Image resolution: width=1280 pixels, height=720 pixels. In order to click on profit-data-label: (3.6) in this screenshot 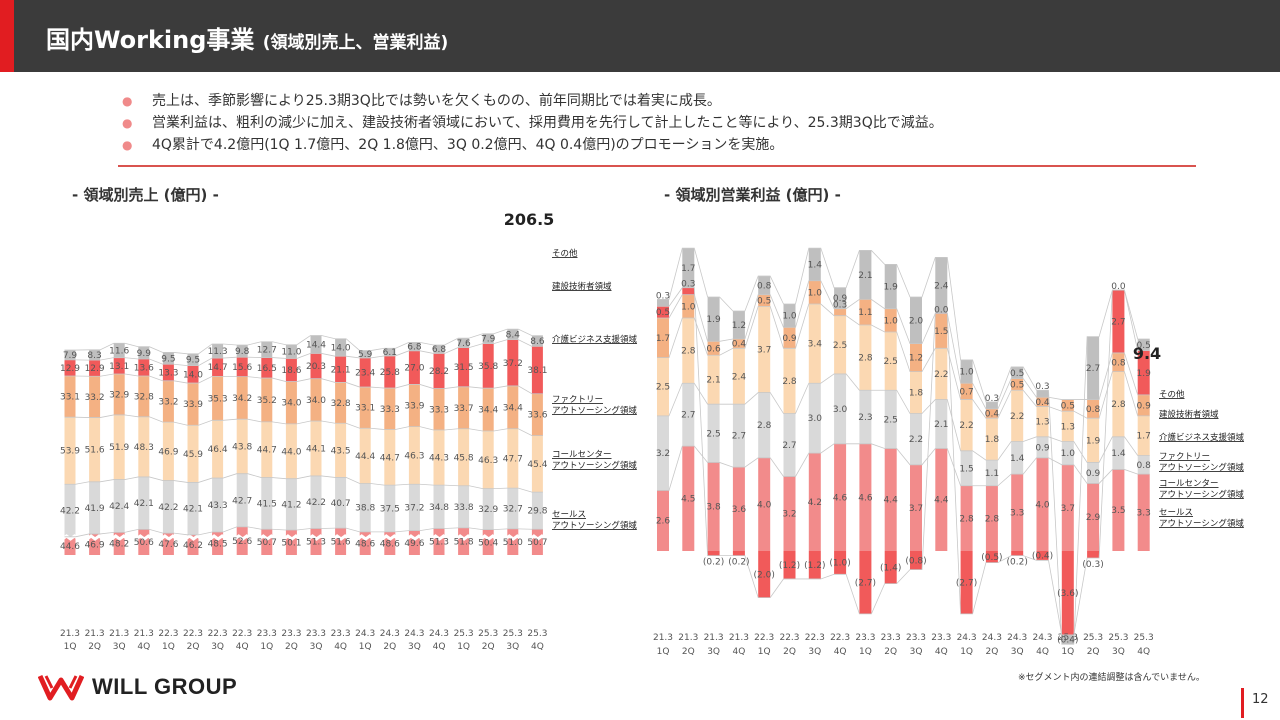, I will do `click(1067, 594)`.